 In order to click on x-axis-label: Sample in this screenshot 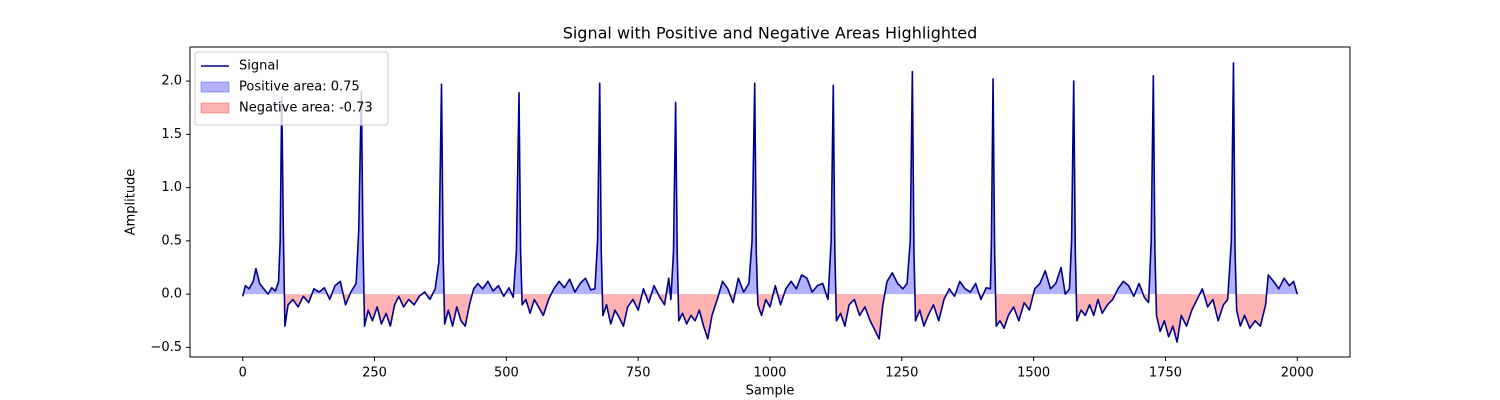, I will do `click(770, 391)`.